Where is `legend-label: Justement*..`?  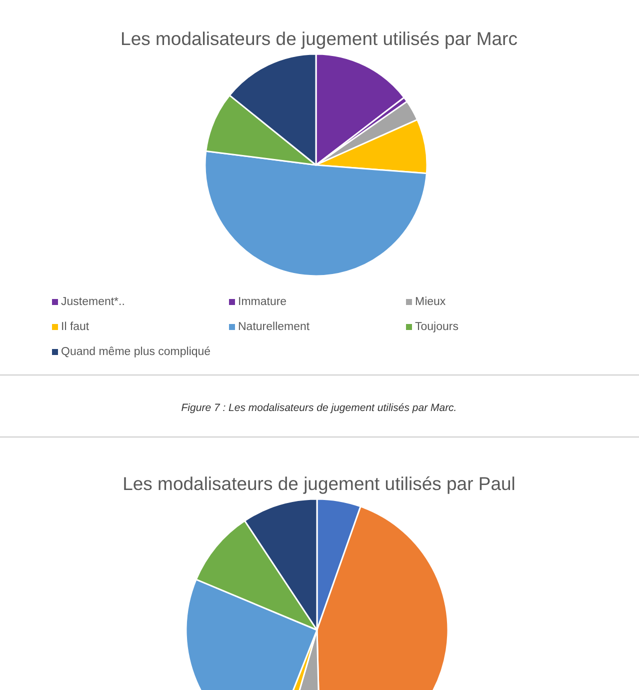 legend-label: Justement*.. is located at coordinates (93, 302).